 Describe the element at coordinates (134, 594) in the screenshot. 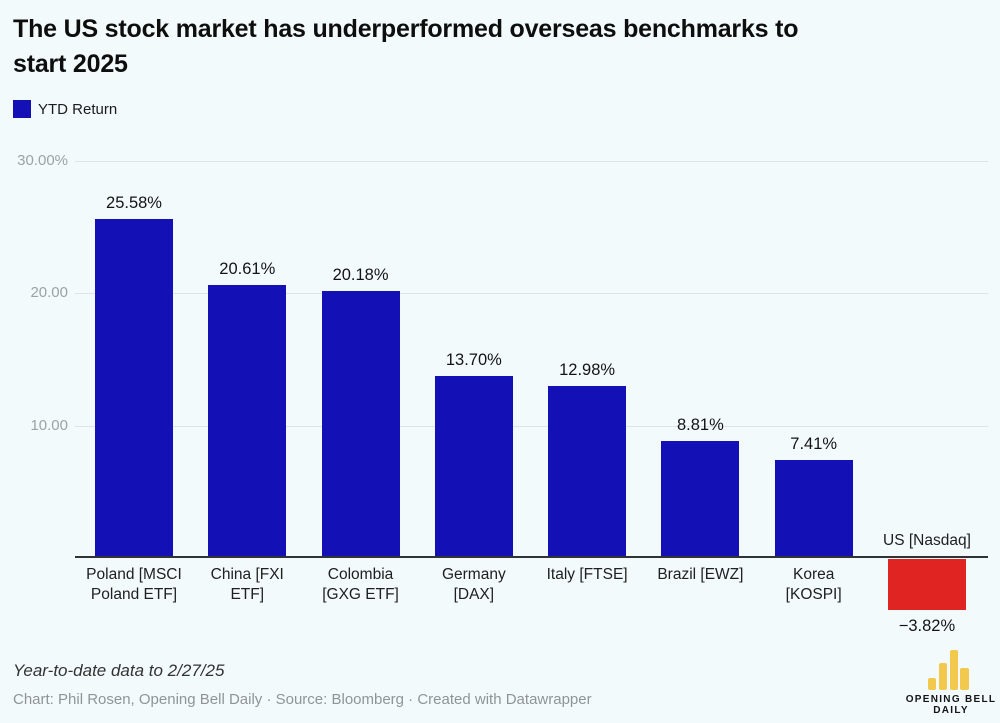

I see `category-label-line: Poland ETF]` at that location.